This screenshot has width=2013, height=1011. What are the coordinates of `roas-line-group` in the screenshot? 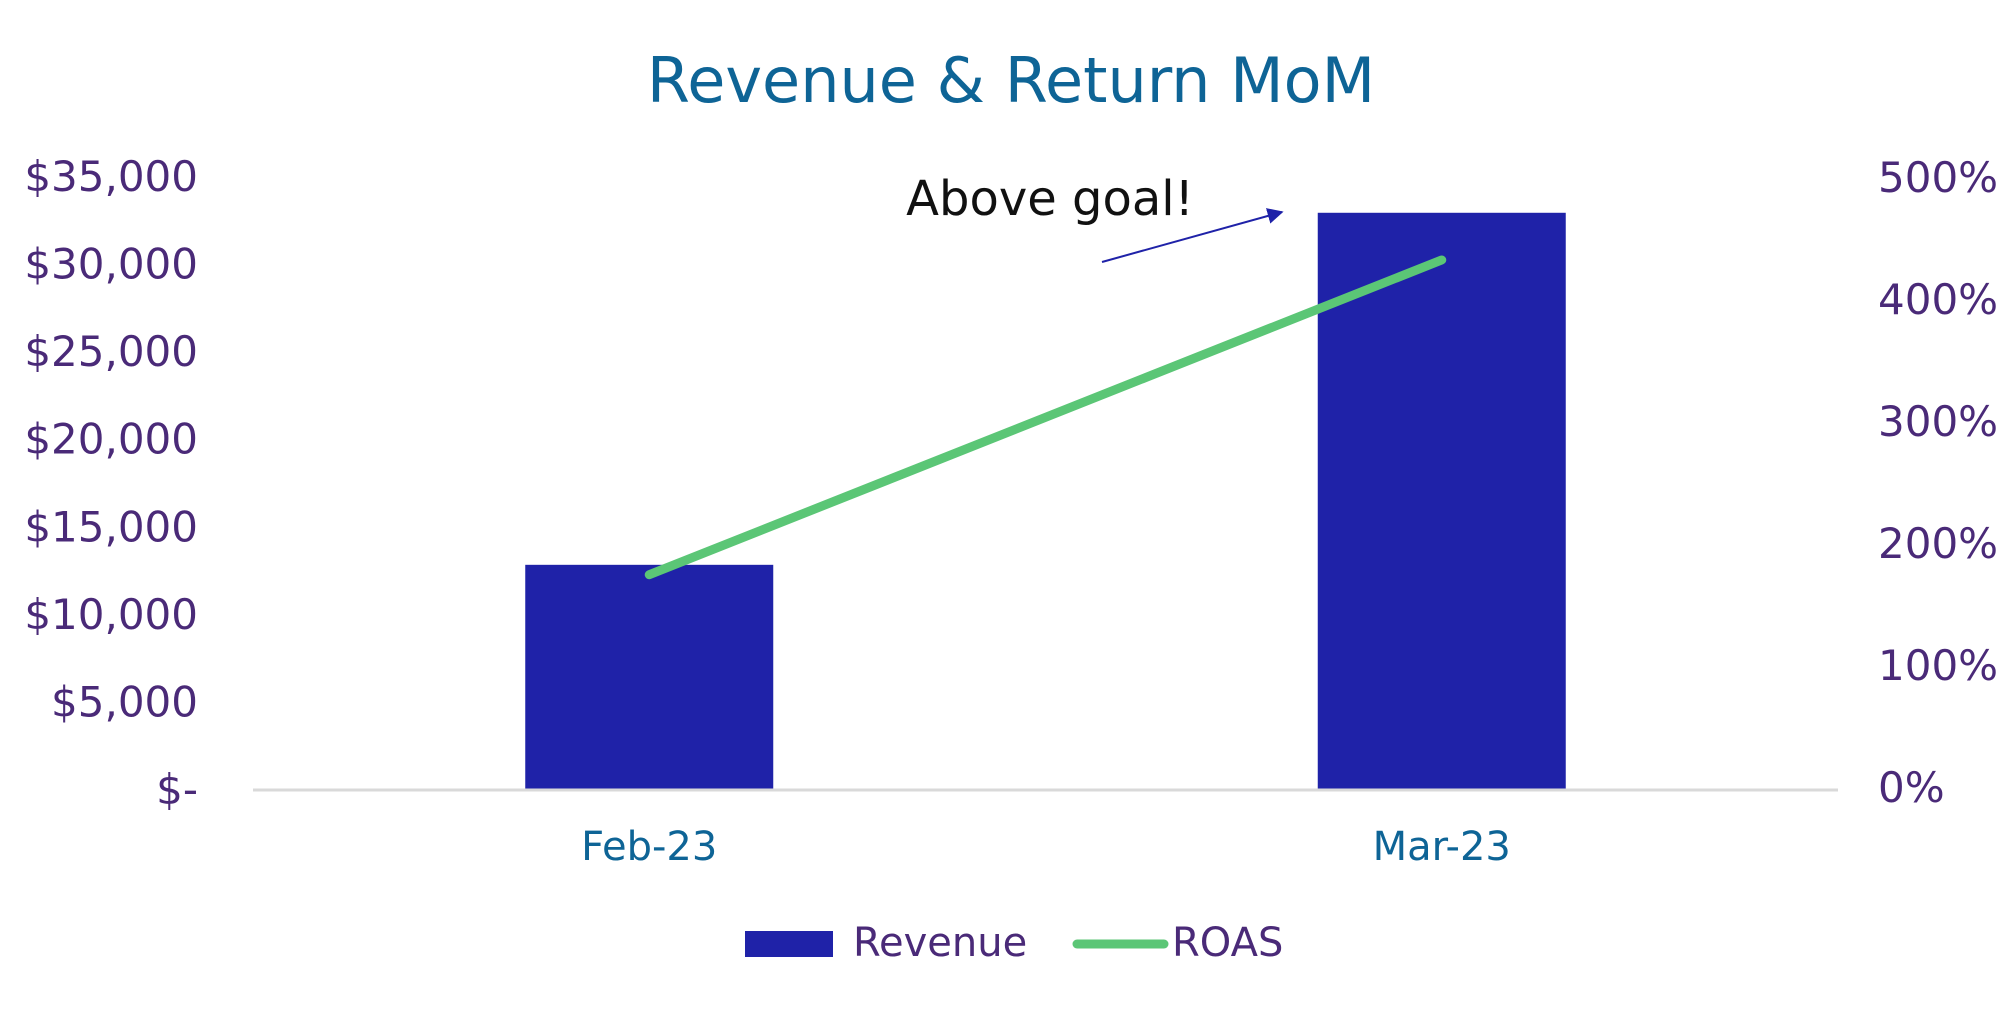 It's located at (1045, 417).